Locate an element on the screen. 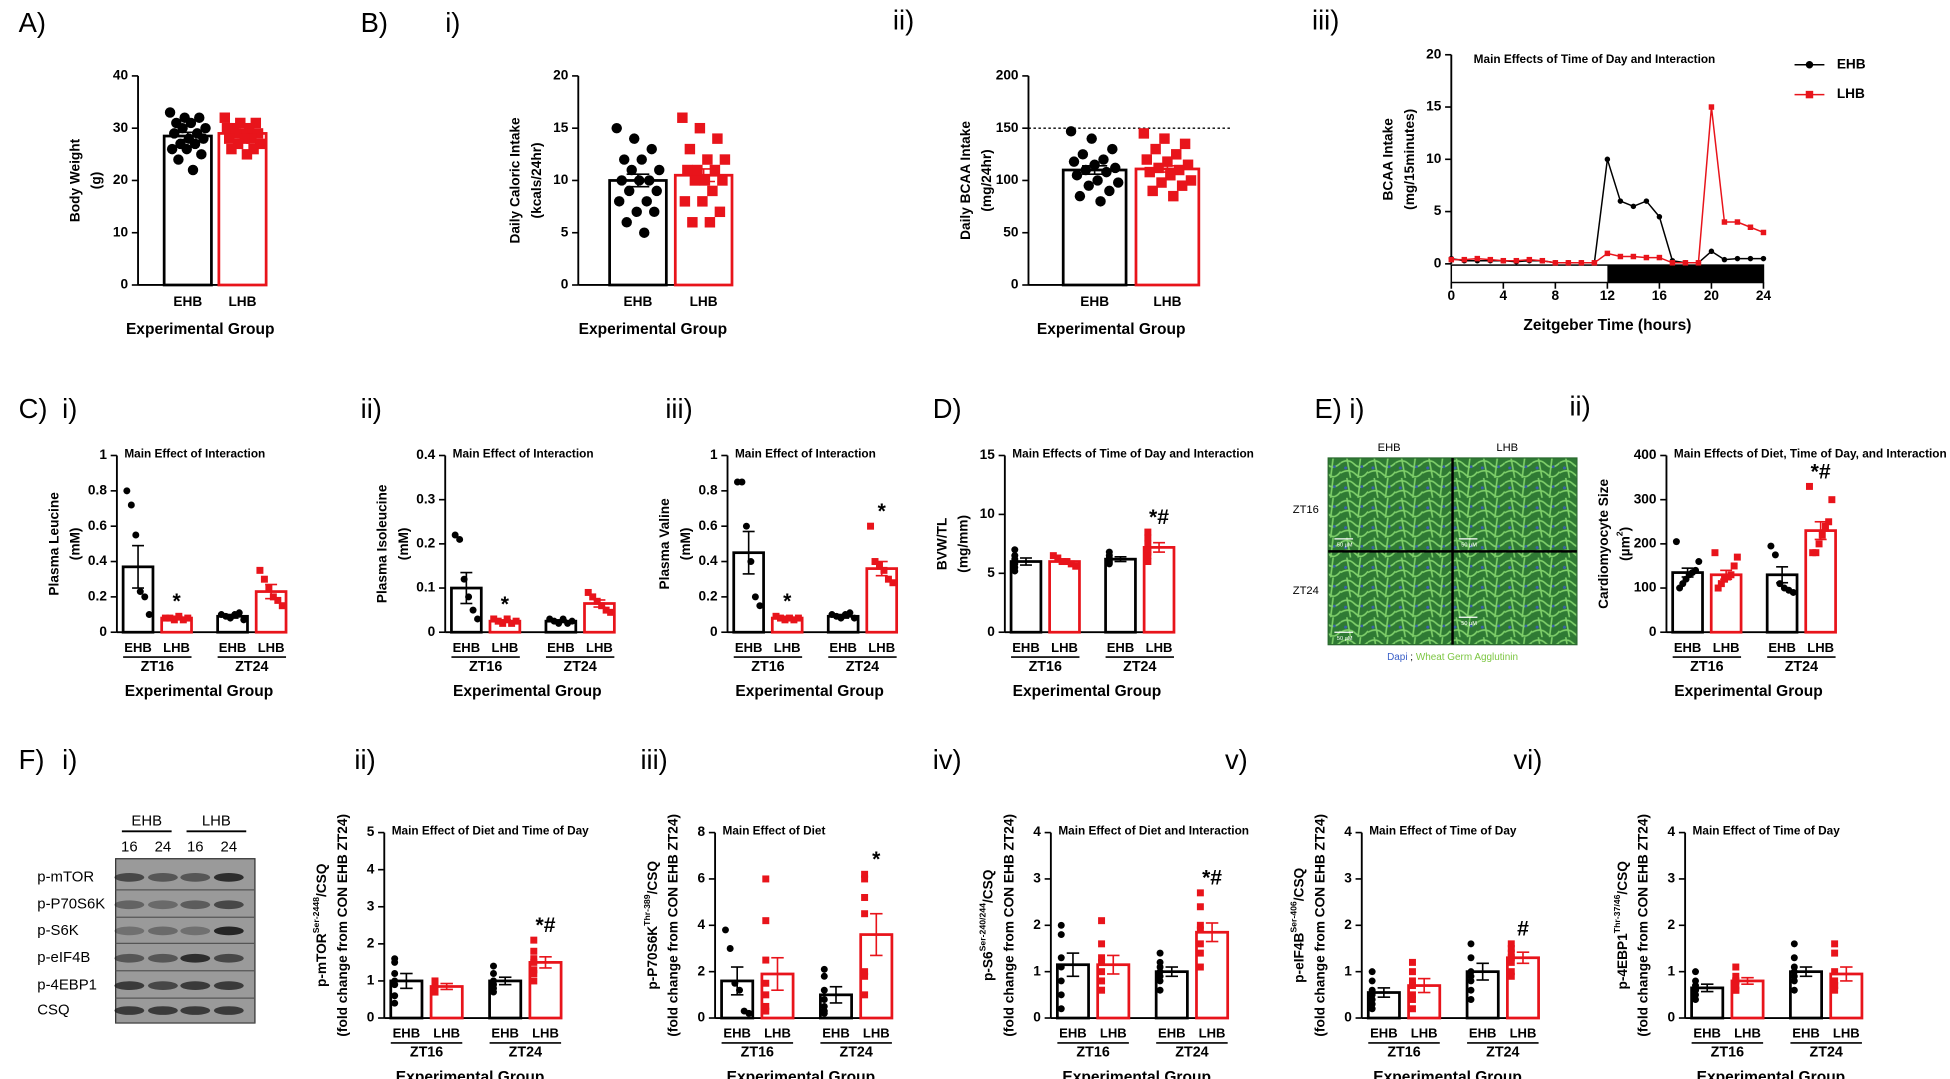 Image resolution: width=1950 pixels, height=1079 pixels. x-tick-label: 0 is located at coordinates (1452, 295).